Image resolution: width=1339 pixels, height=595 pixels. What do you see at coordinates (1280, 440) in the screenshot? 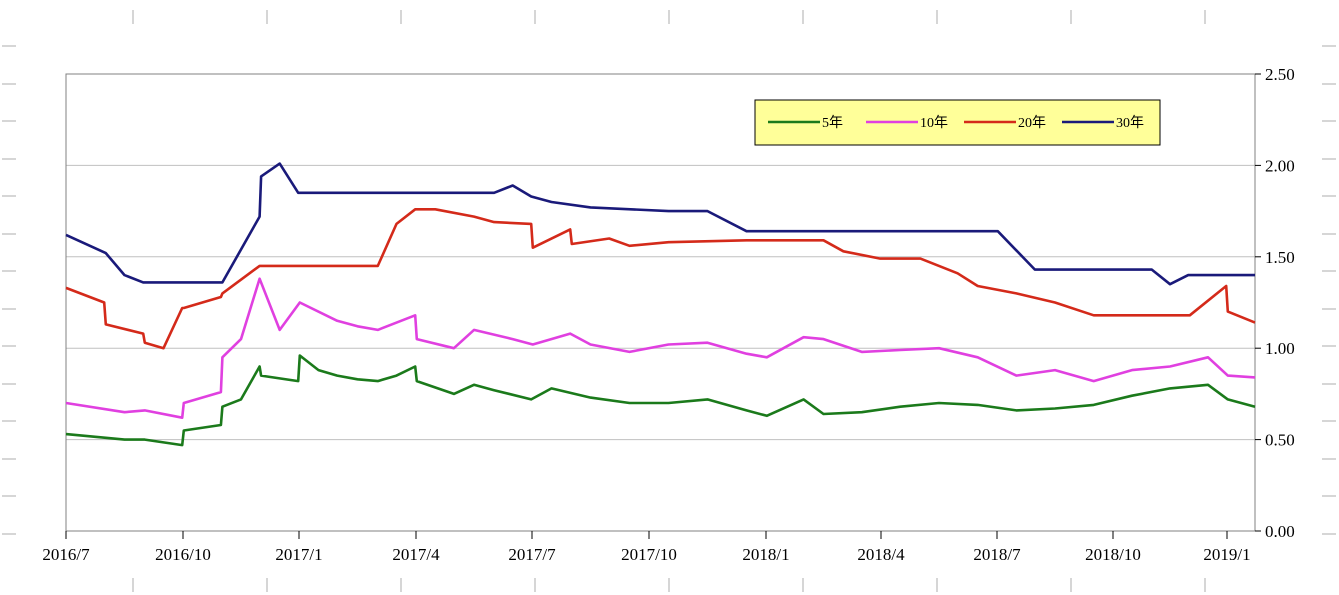
I see `y-tick-label: 0.50` at bounding box center [1280, 440].